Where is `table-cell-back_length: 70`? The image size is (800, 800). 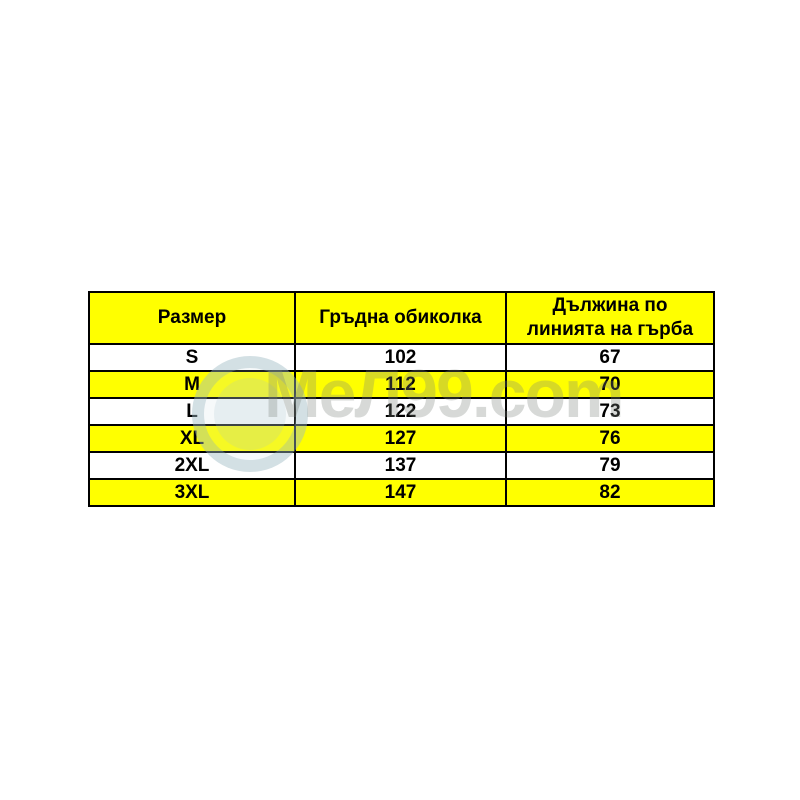
table-cell-back_length: 70 is located at coordinates (610, 384).